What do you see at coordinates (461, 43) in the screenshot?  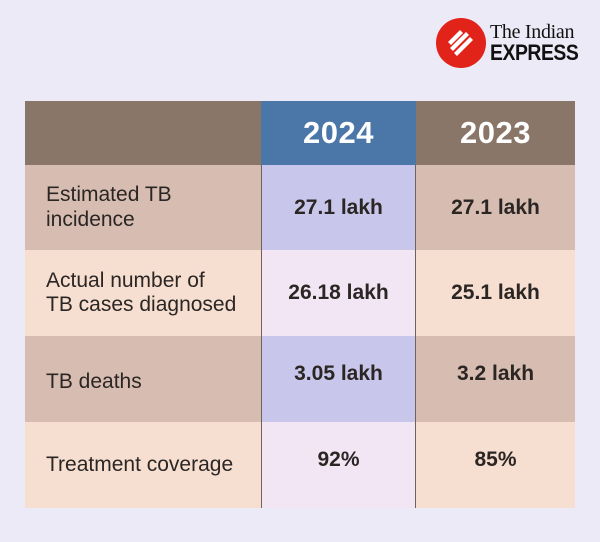 I see `indian-express-logo-icon` at bounding box center [461, 43].